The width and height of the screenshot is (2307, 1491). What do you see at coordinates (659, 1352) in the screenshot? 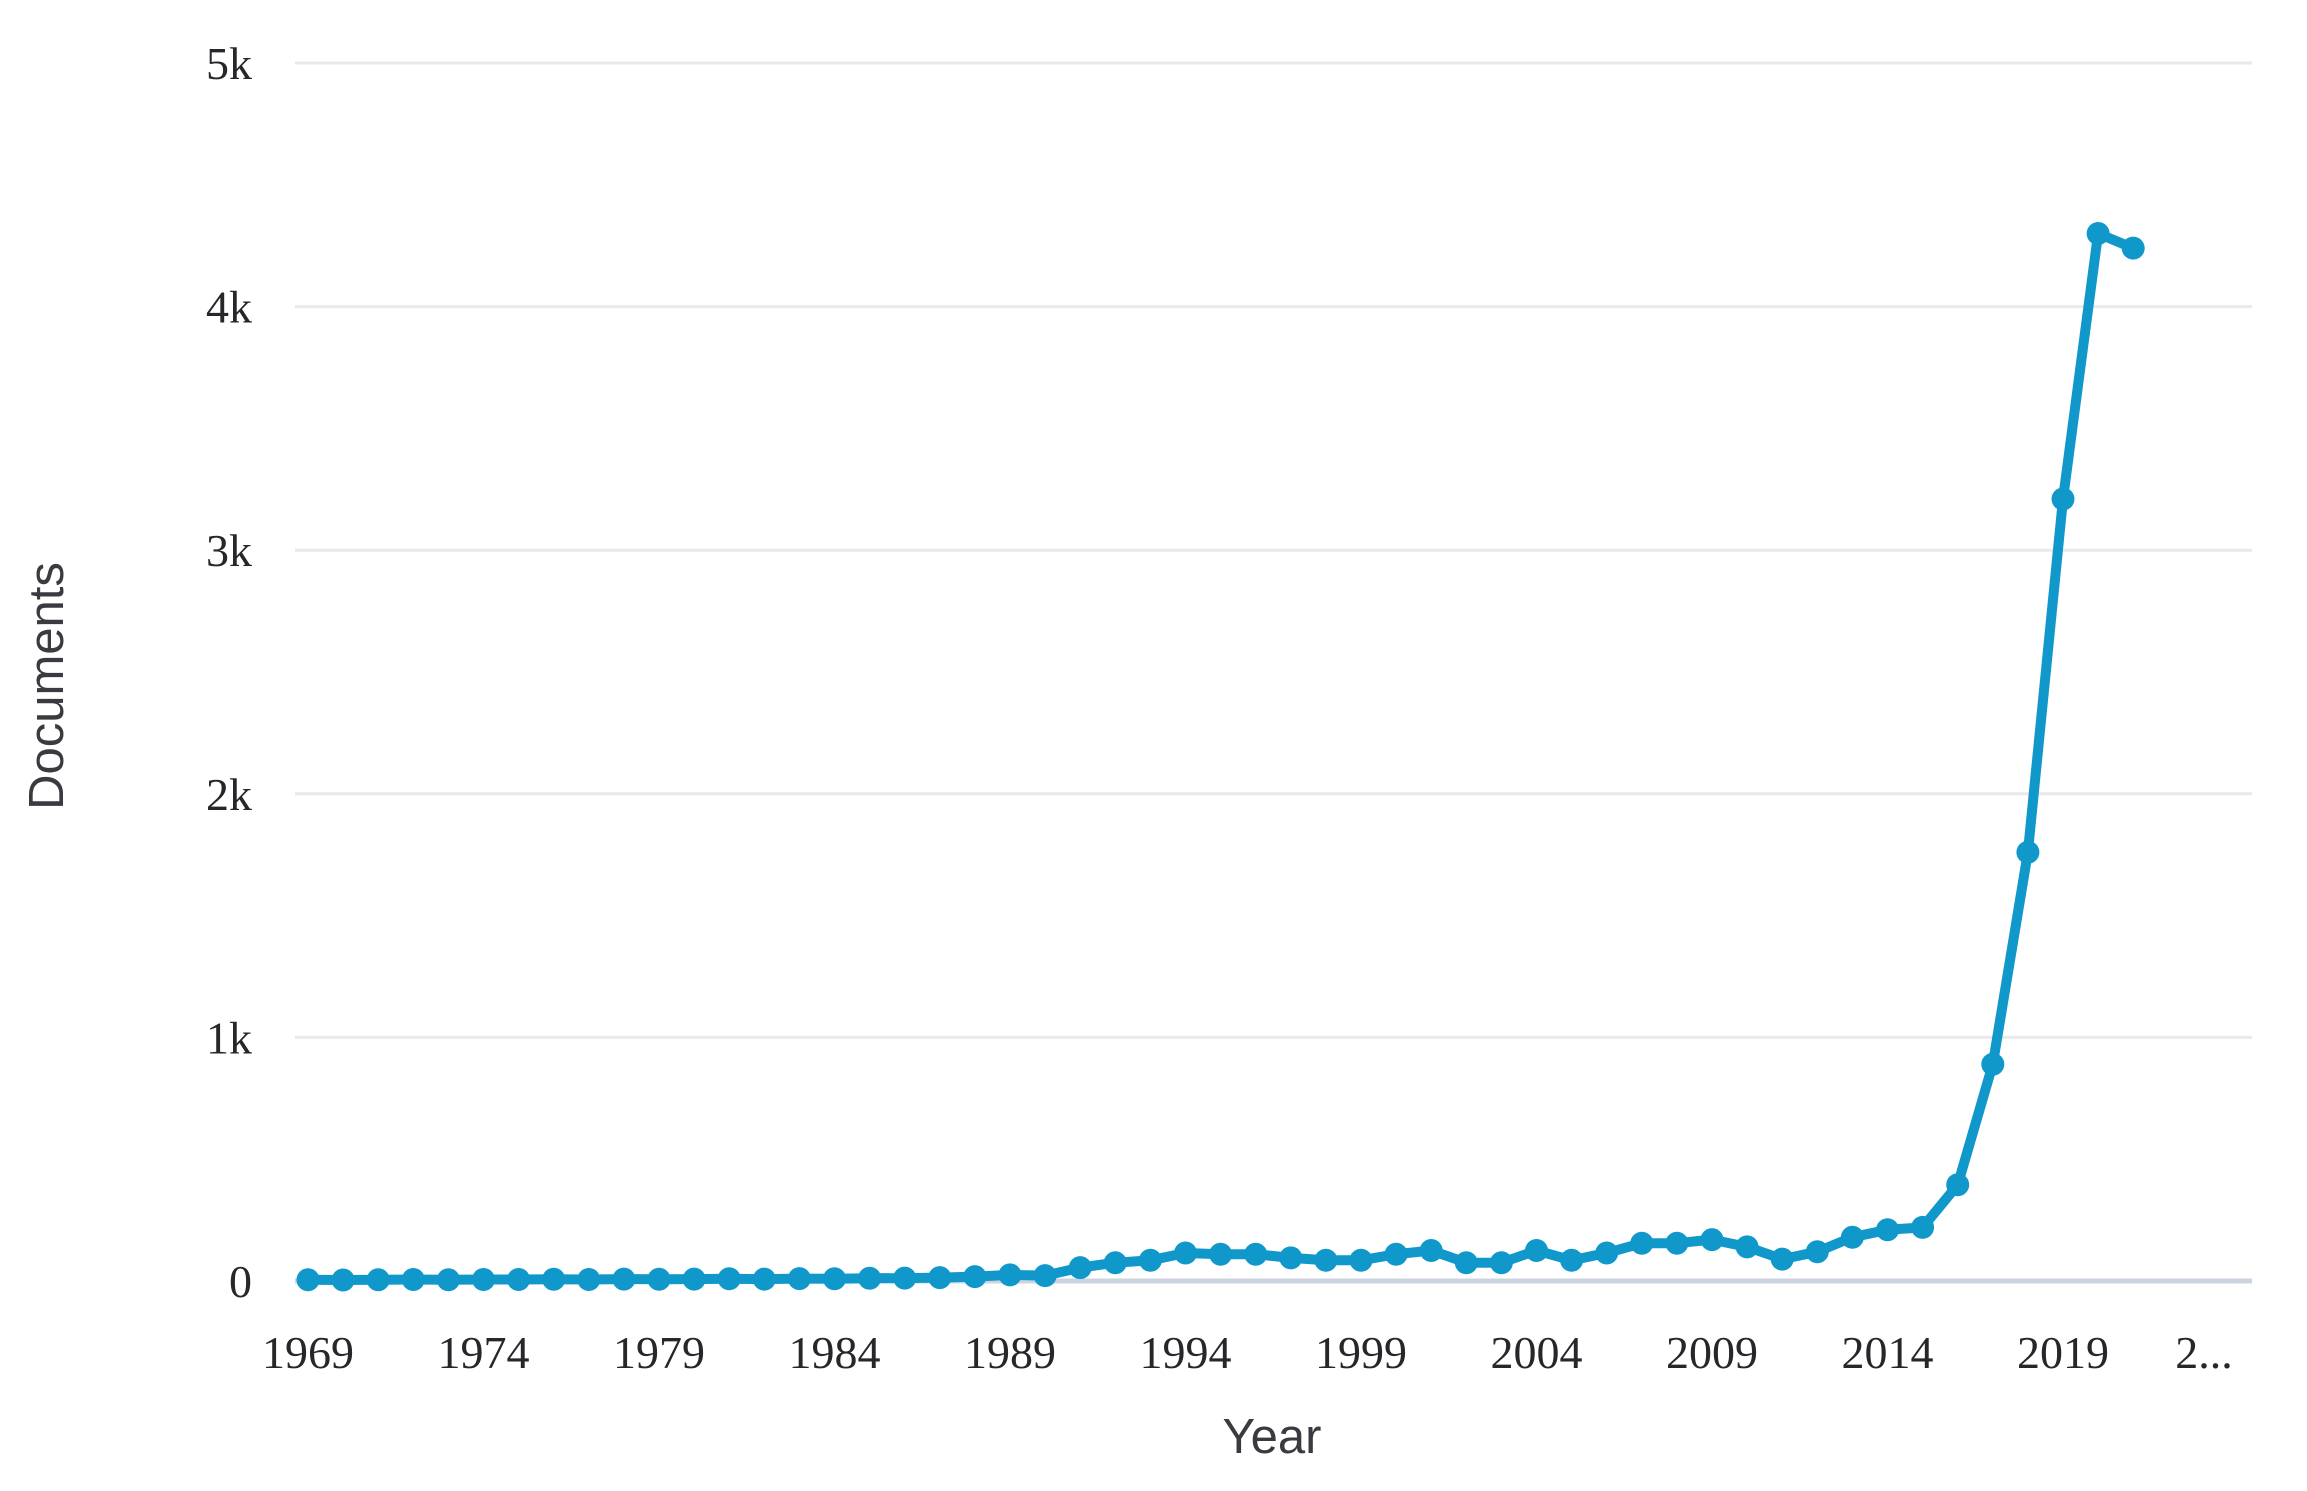
I see `x-tick-label: 1979` at bounding box center [659, 1352].